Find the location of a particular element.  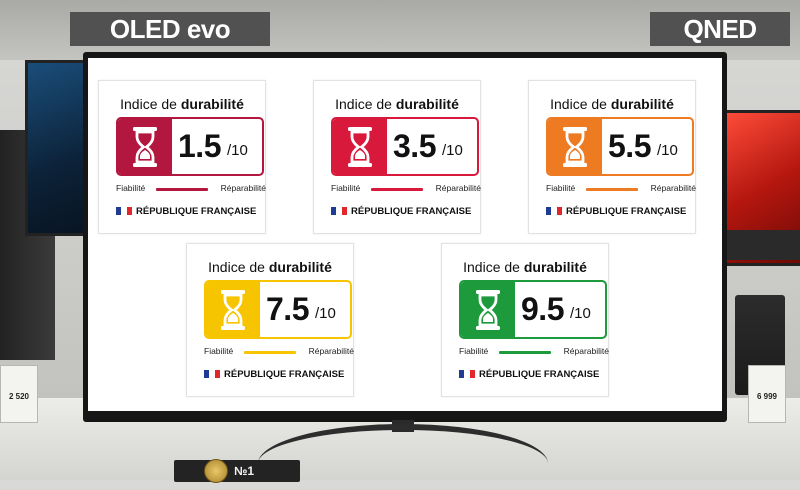

score-value-area: 5.5 /10 is located at coordinates (643, 146).